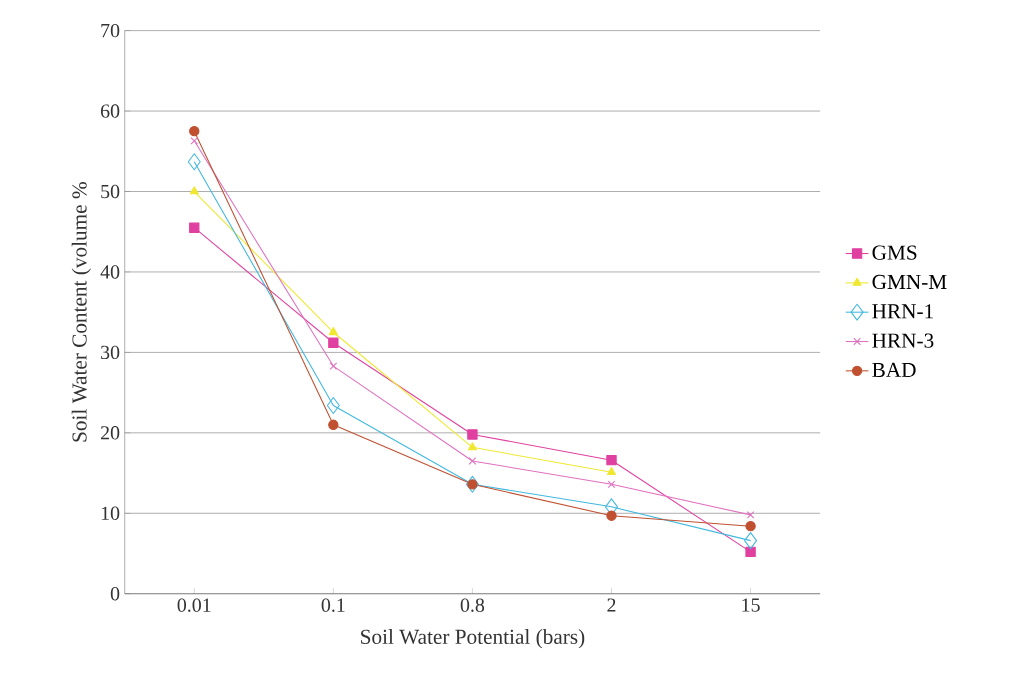 The image size is (1031, 677). Describe the element at coordinates (611, 605) in the screenshot. I see `x-tick-label: 2` at that location.